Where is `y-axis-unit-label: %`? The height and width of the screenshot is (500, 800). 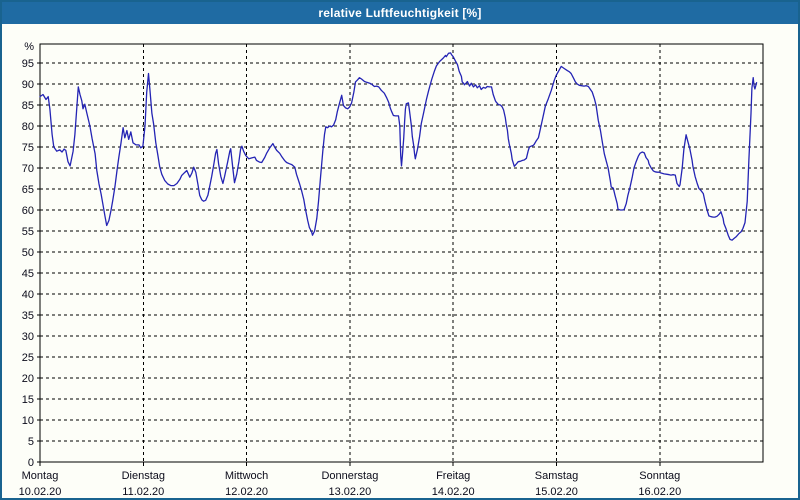
y-axis-unit-label: % is located at coordinates (29, 47).